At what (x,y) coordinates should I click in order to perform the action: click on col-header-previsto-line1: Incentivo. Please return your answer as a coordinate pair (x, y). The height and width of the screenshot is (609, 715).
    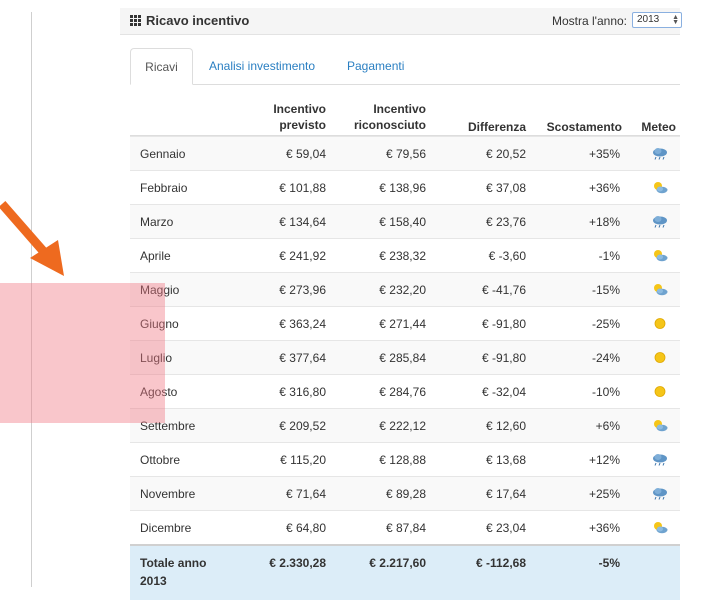
    Looking at the image, I should click on (299, 109).